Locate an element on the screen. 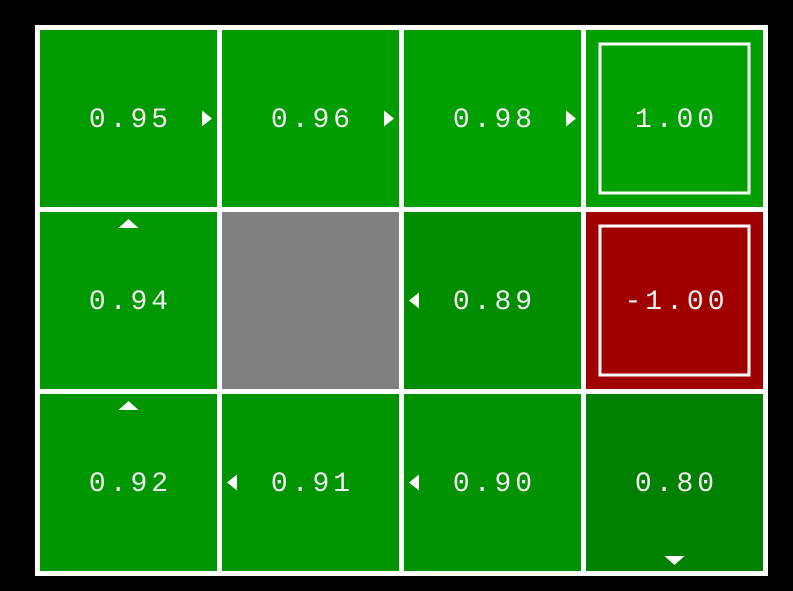  state-value: 1.00 is located at coordinates (676, 120).